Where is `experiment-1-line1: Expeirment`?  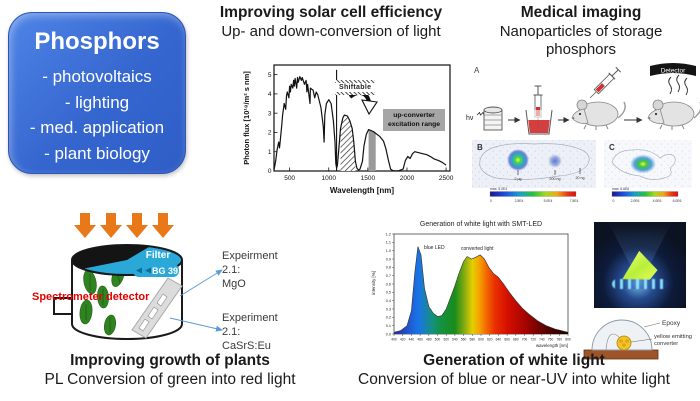 experiment-1-line1: Expeirment is located at coordinates (250, 256).